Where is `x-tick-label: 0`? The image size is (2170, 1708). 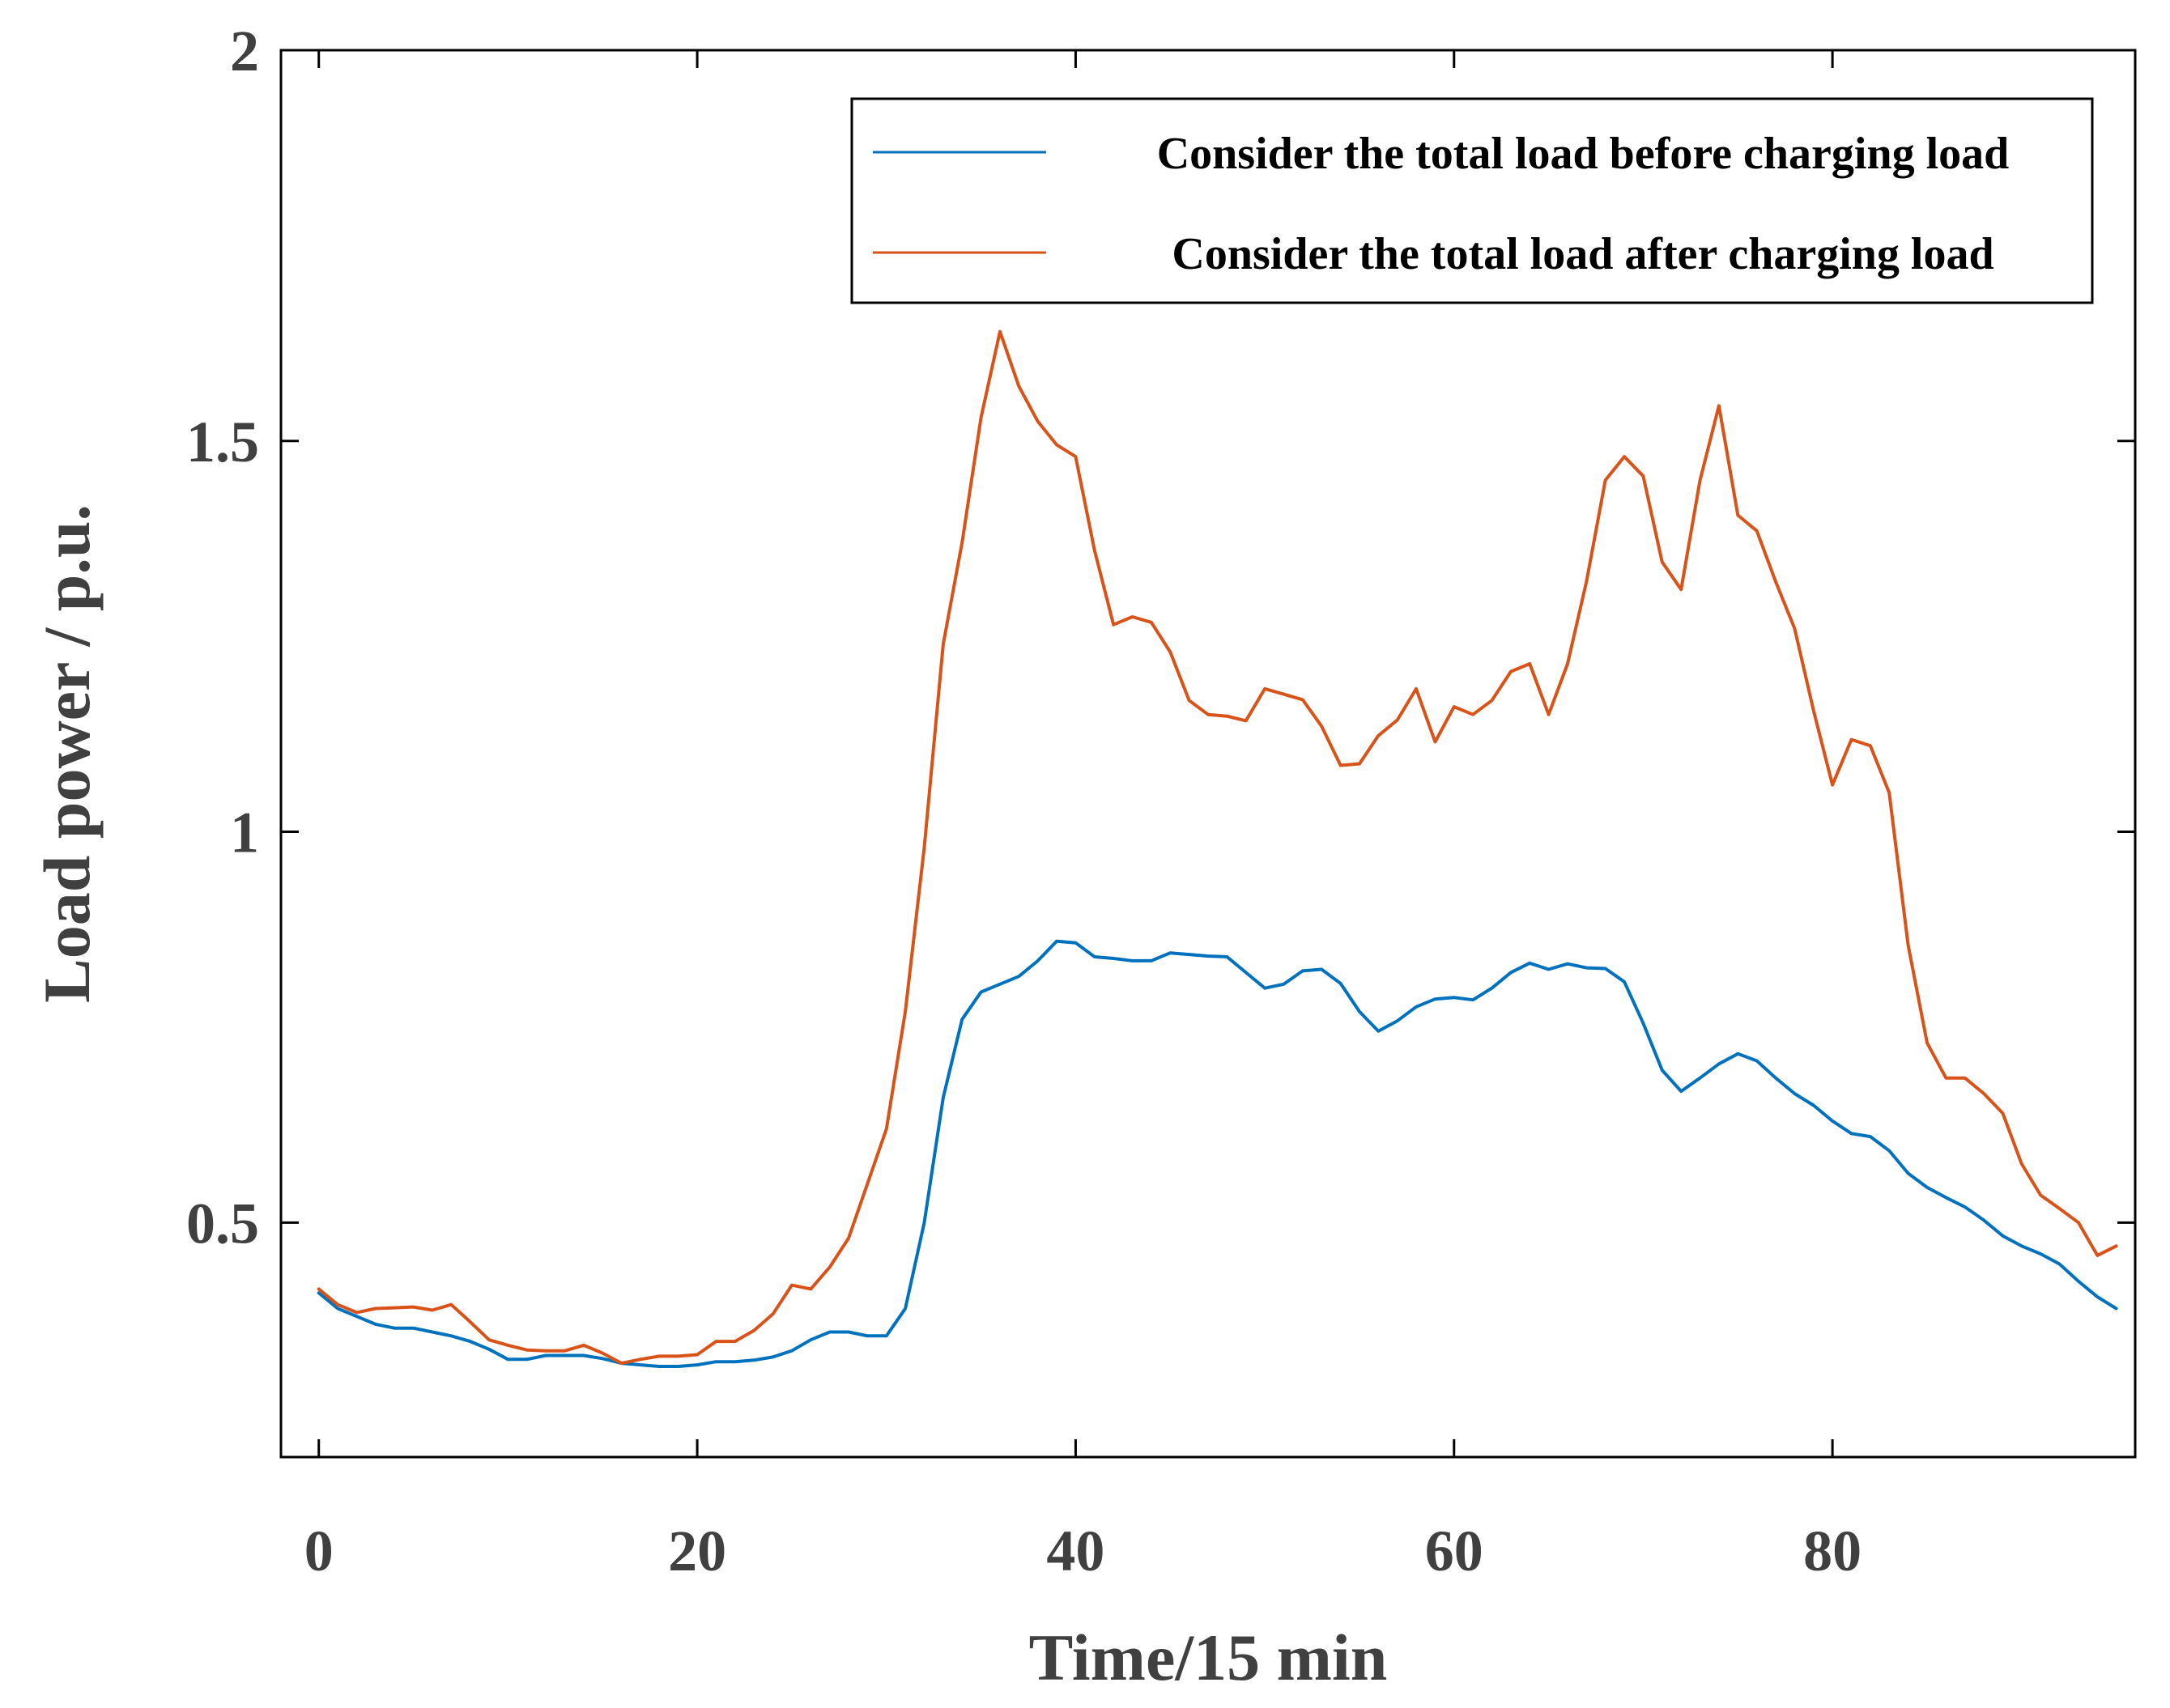 x-tick-label: 0 is located at coordinates (319, 1551).